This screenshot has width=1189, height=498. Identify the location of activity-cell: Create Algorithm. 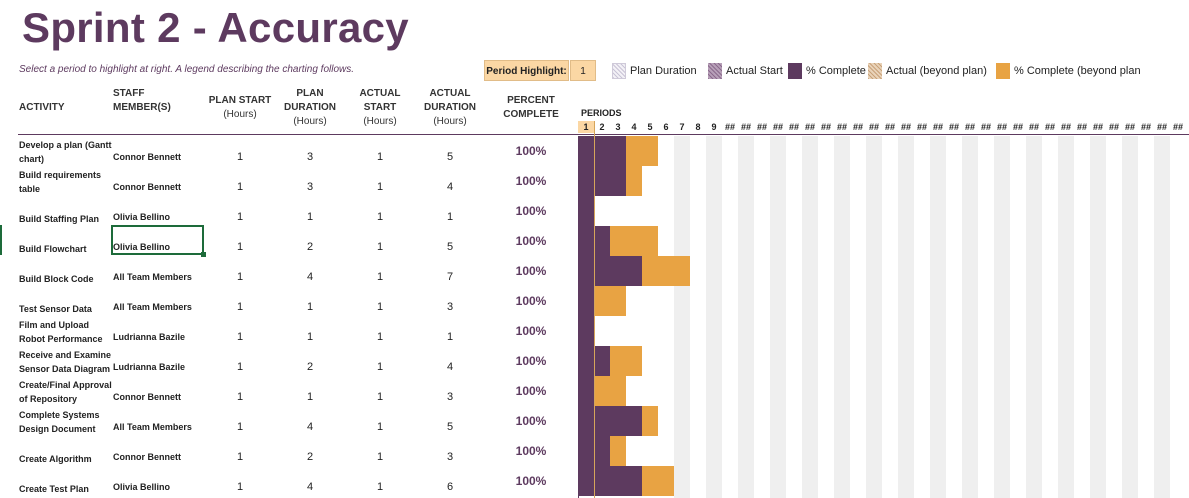
(55, 459).